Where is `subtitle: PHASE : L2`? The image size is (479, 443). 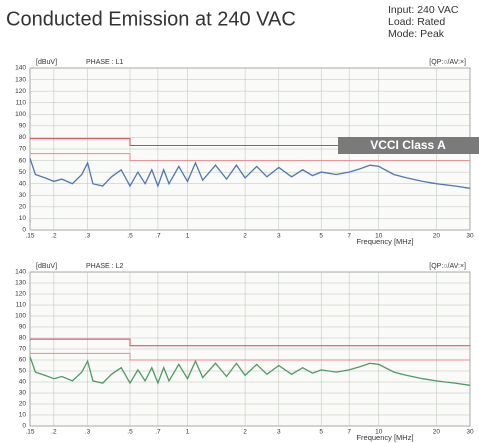
subtitle: PHASE : L2 is located at coordinates (104, 266).